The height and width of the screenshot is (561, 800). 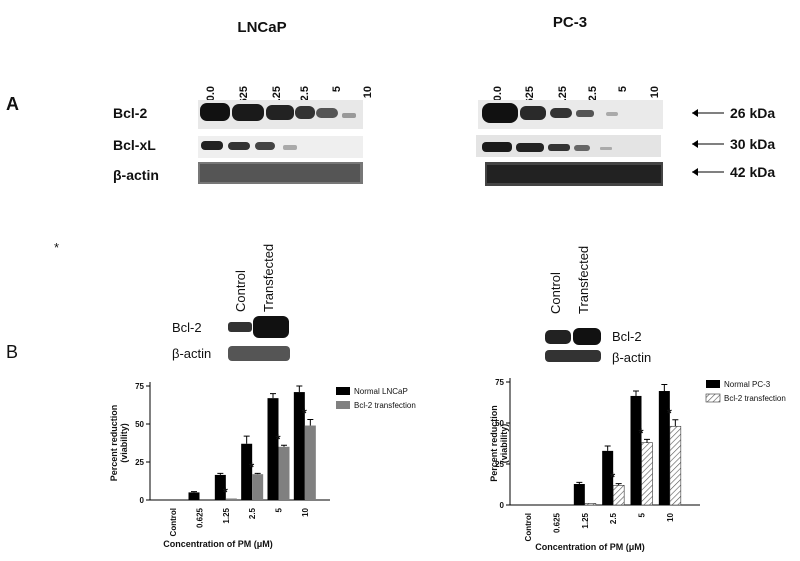 What do you see at coordinates (226, 515) in the screenshot?
I see `x-tick-label: 1.25` at bounding box center [226, 515].